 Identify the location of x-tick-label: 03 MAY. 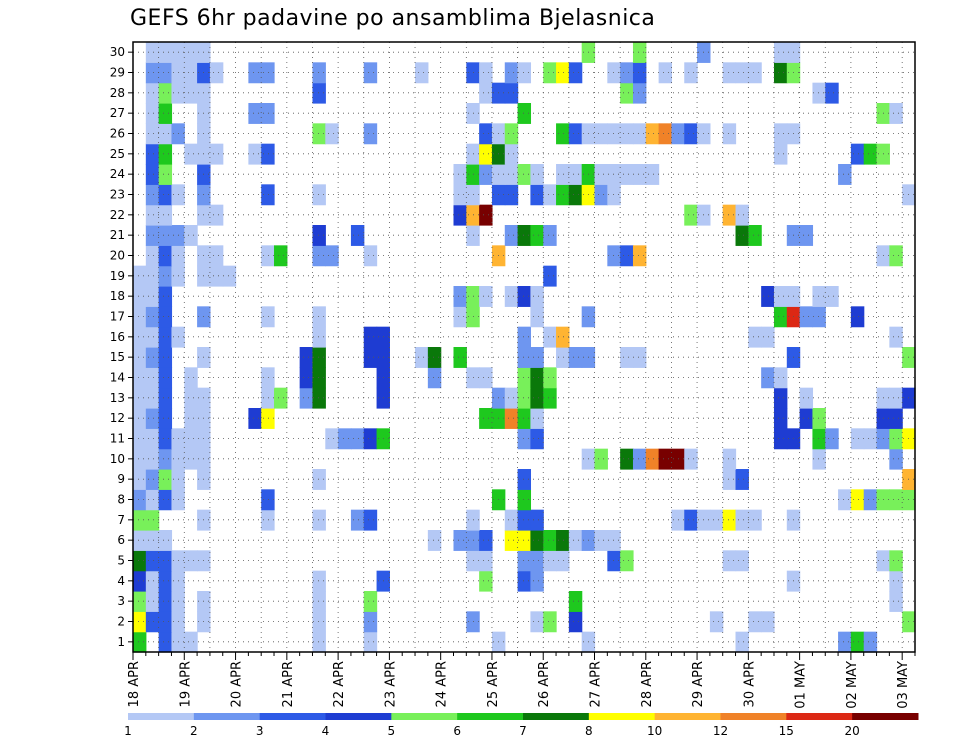
(903, 685).